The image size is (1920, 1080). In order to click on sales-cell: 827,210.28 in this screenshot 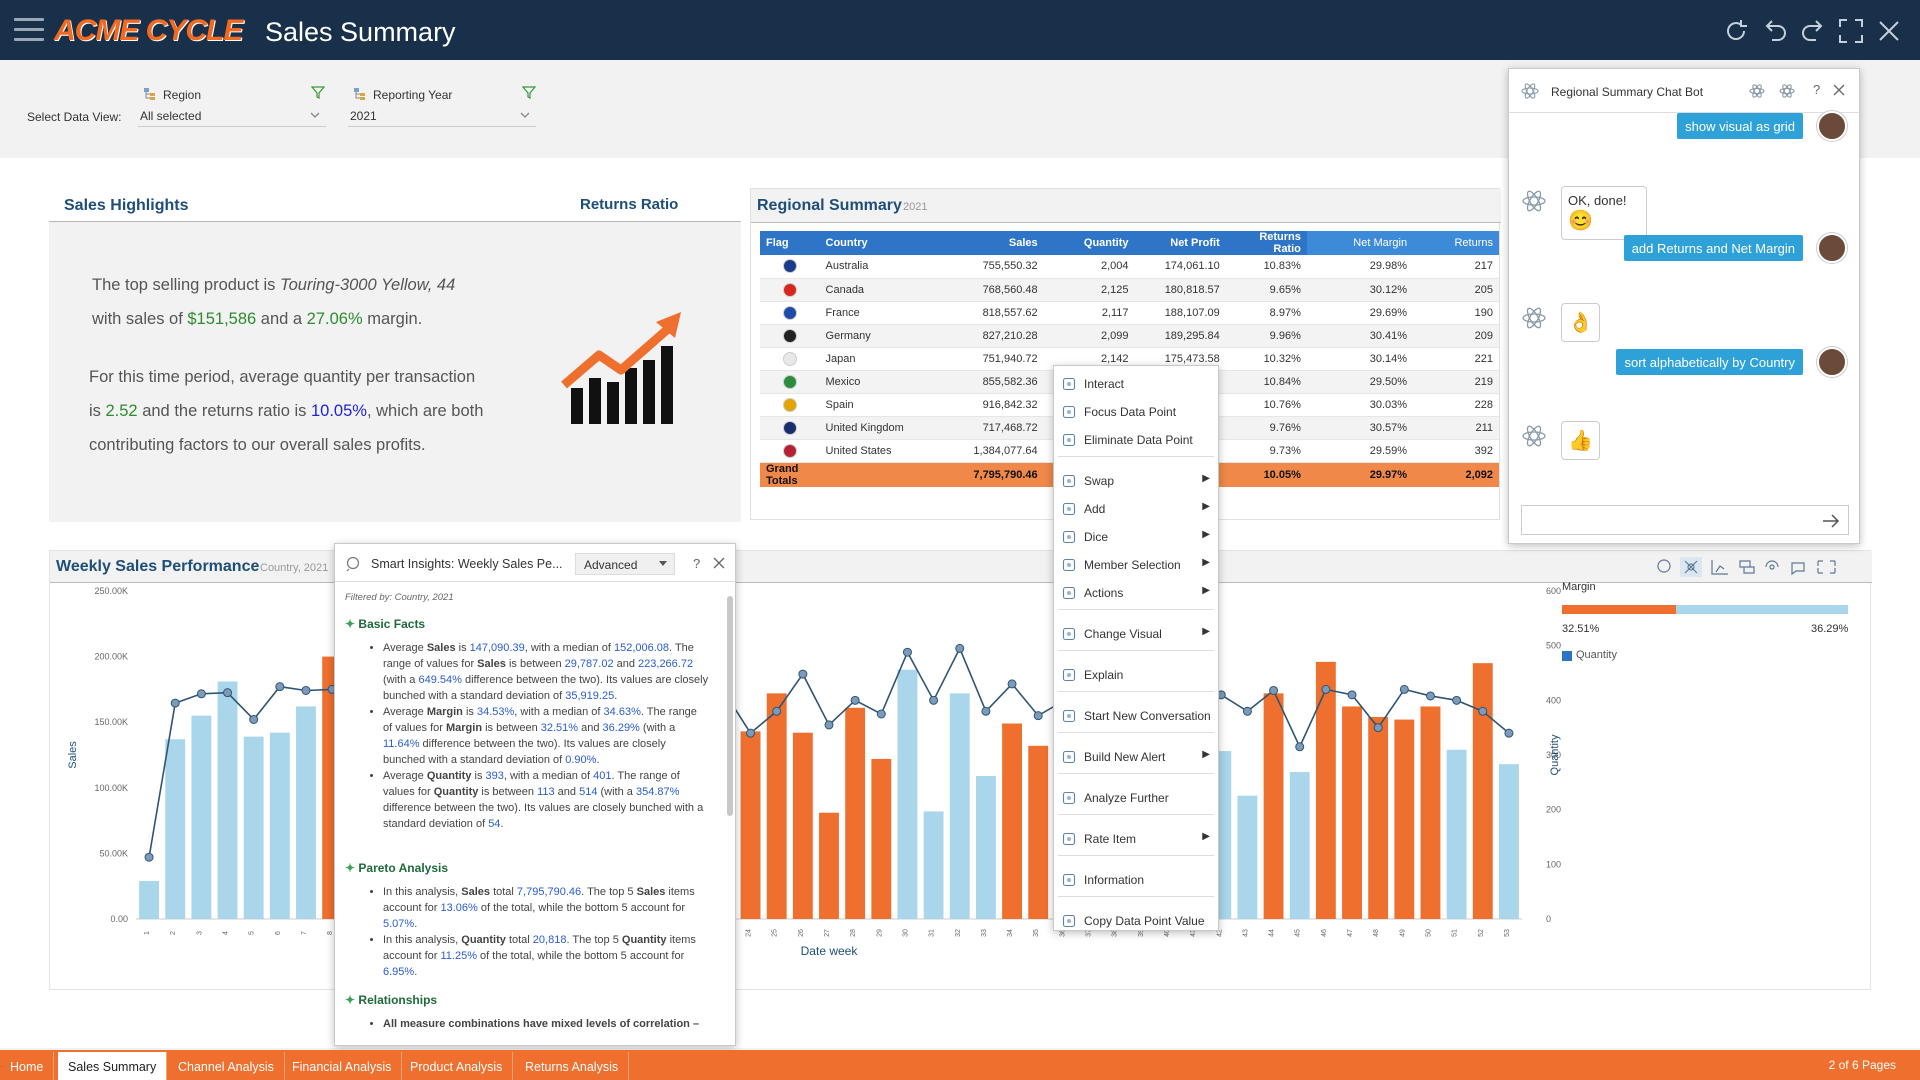, I will do `click(995, 336)`.